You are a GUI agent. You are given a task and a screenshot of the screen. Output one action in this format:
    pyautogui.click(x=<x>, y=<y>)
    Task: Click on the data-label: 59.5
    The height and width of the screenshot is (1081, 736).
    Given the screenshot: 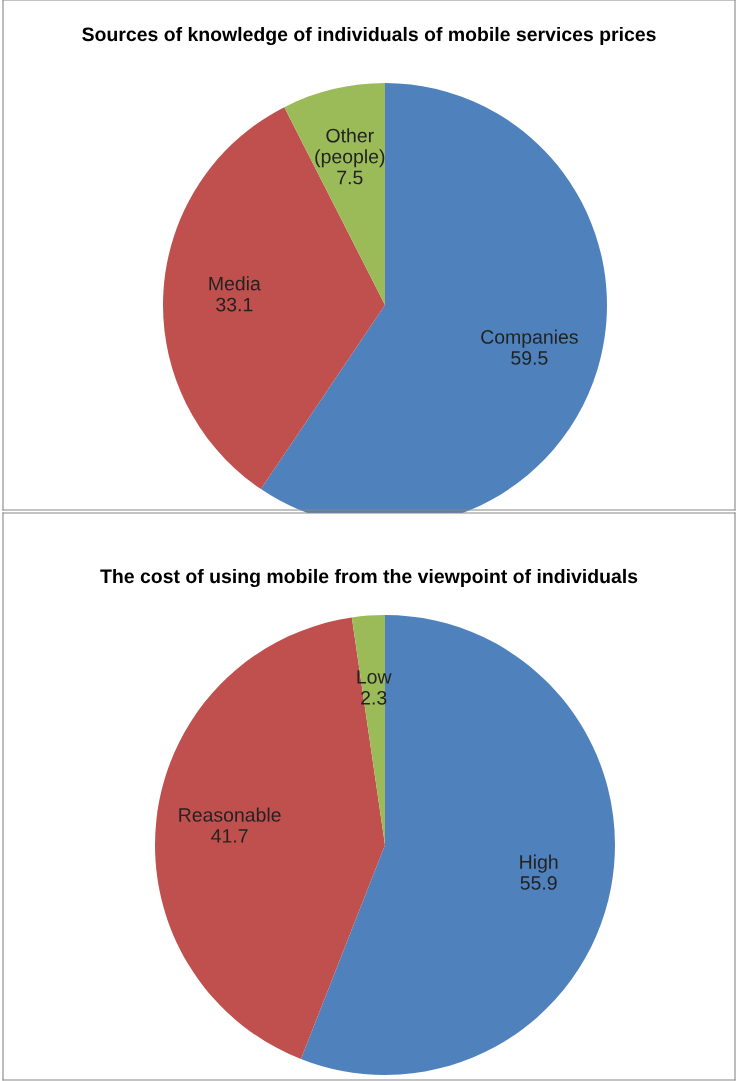 What is the action you would take?
    pyautogui.click(x=529, y=358)
    